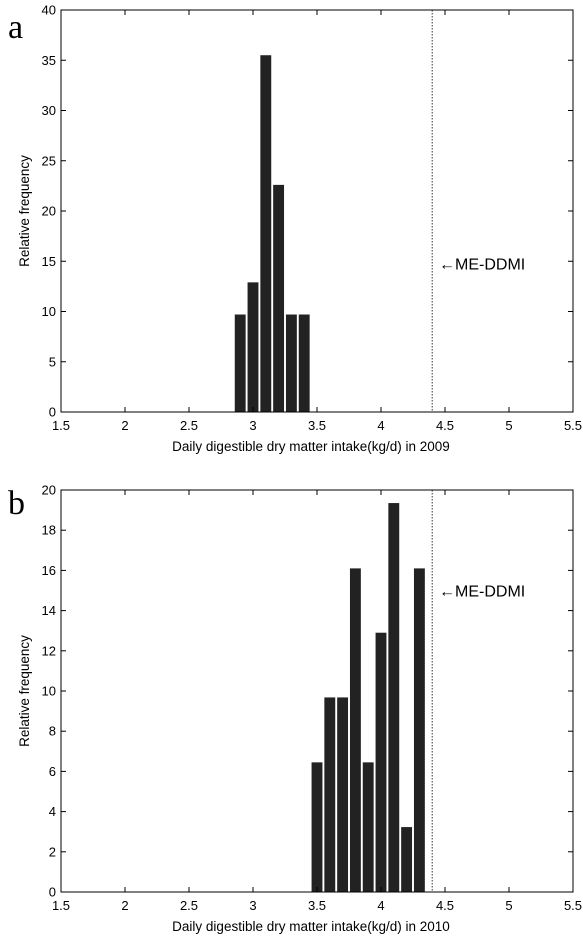 This screenshot has height=938, width=583. I want to click on panel-b-x-tick-label-3: 3, so click(252, 905).